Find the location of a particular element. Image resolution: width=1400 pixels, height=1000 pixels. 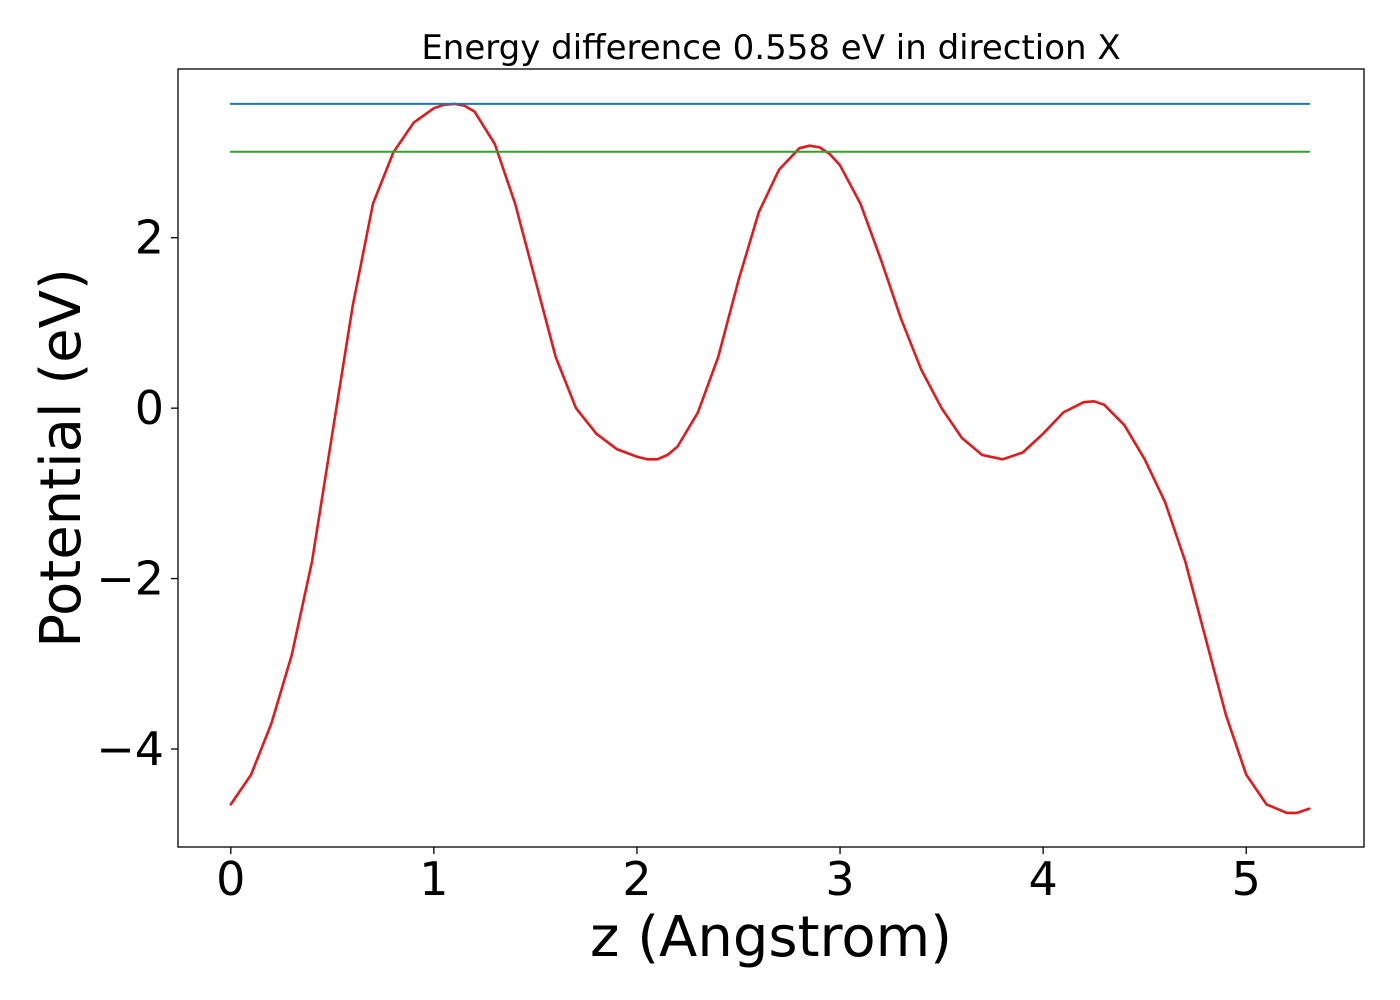

x-tick-label: 5 is located at coordinates (1246, 879).